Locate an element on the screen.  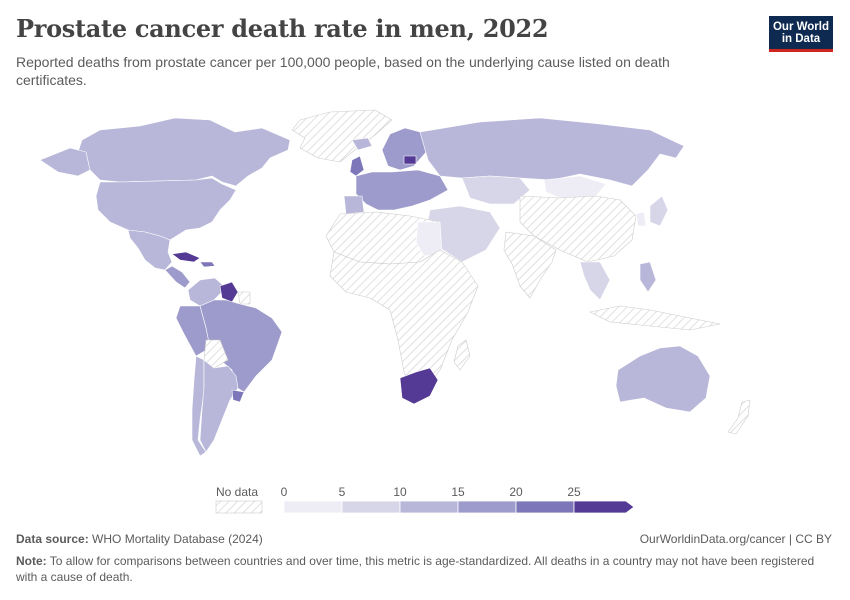
legend-no-data-swatch is located at coordinates (239, 507).